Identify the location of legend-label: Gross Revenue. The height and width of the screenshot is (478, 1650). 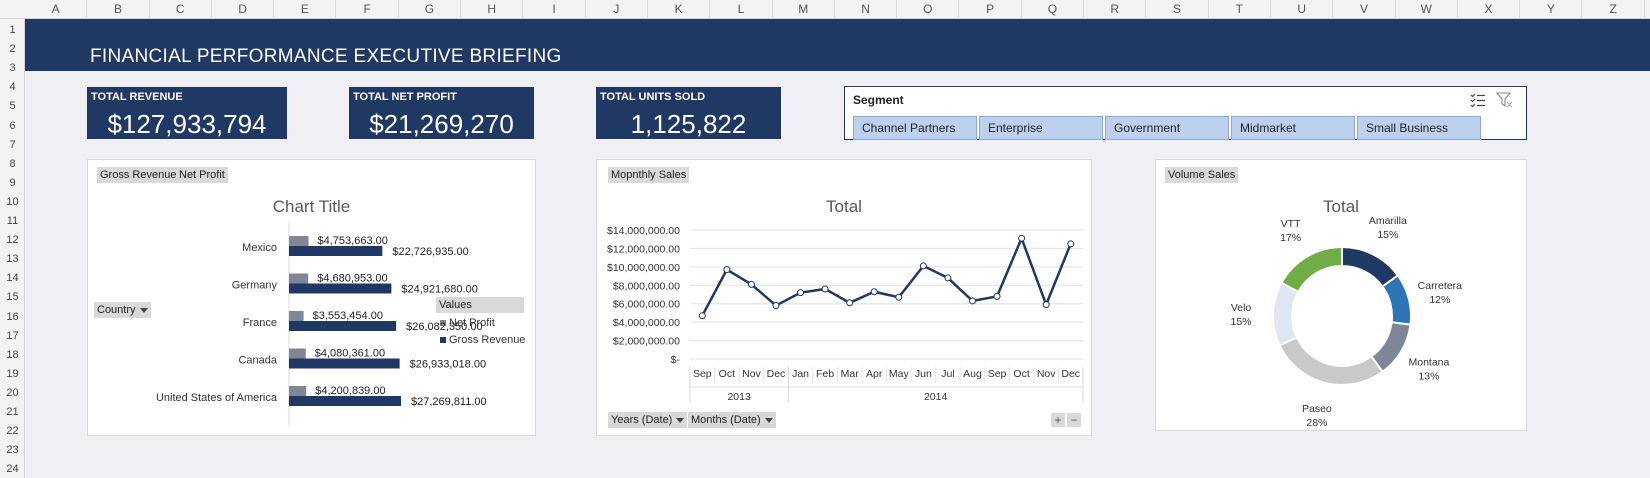
(487, 340).